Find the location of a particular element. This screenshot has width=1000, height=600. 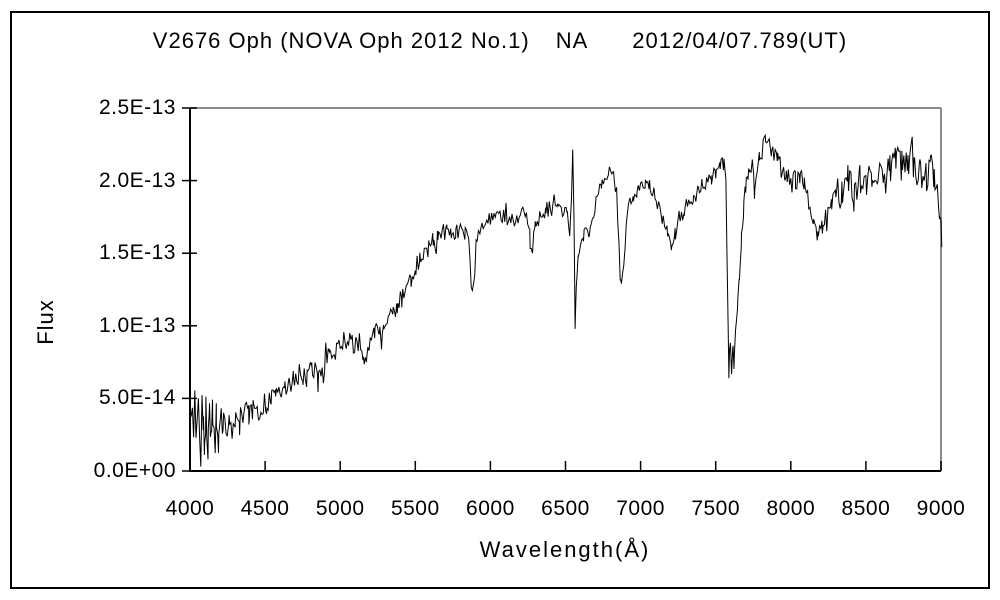

x-tick-label: 8000 is located at coordinates (791, 508).